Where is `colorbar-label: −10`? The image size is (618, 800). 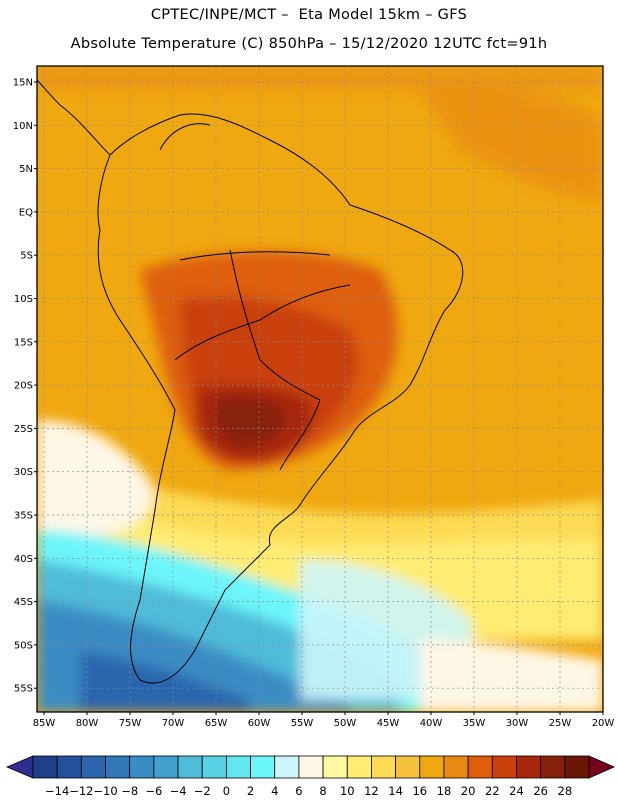
colorbar-label: −10 is located at coordinates (105, 791).